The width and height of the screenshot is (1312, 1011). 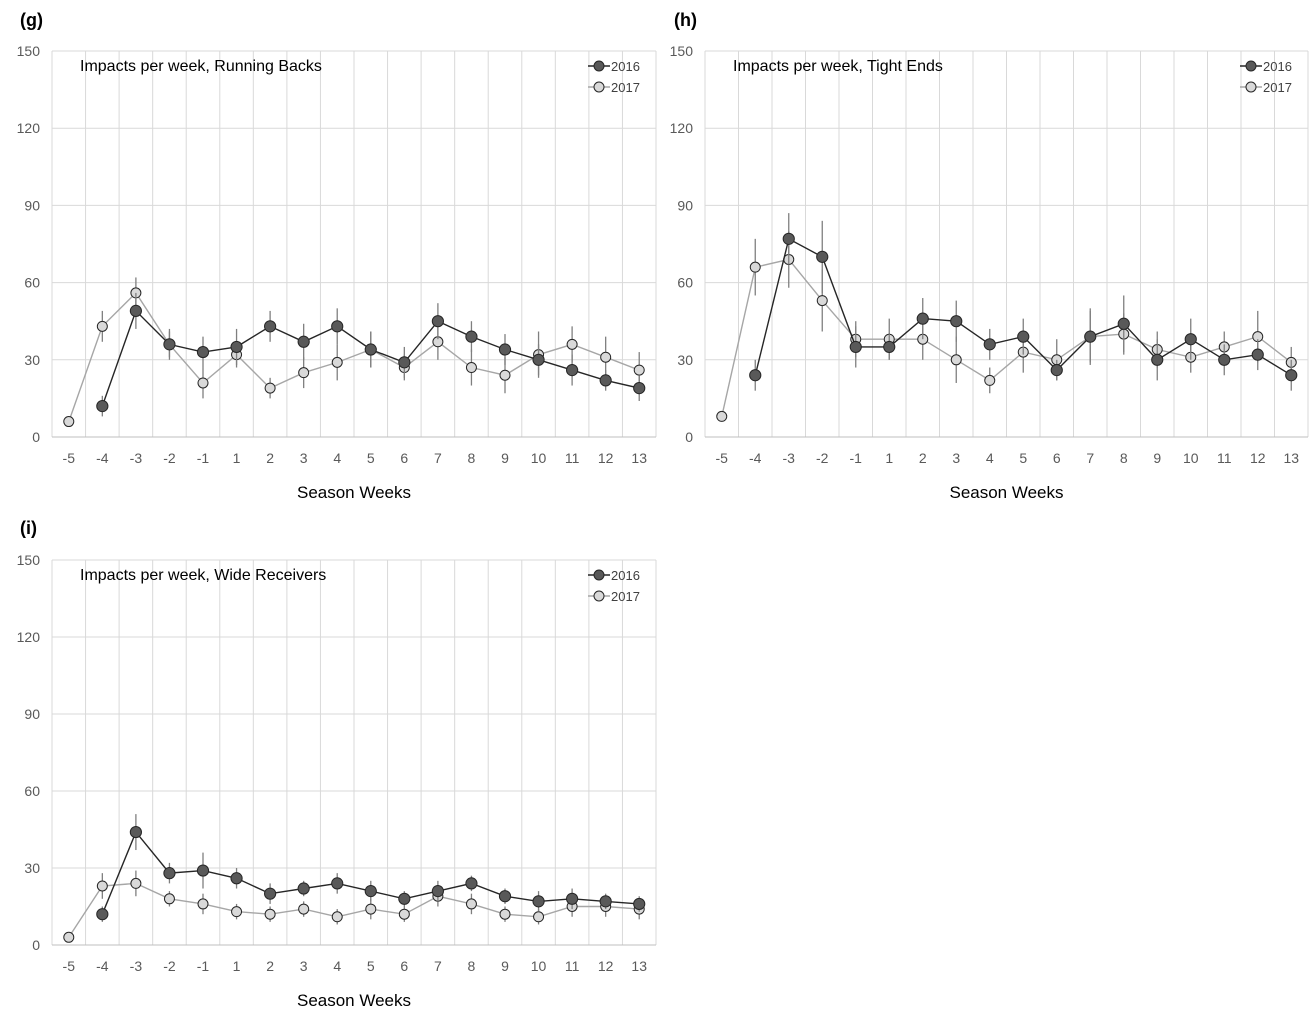 What do you see at coordinates (203, 575) in the screenshot?
I see `chart-title: Impacts per week, Wide Receivers` at bounding box center [203, 575].